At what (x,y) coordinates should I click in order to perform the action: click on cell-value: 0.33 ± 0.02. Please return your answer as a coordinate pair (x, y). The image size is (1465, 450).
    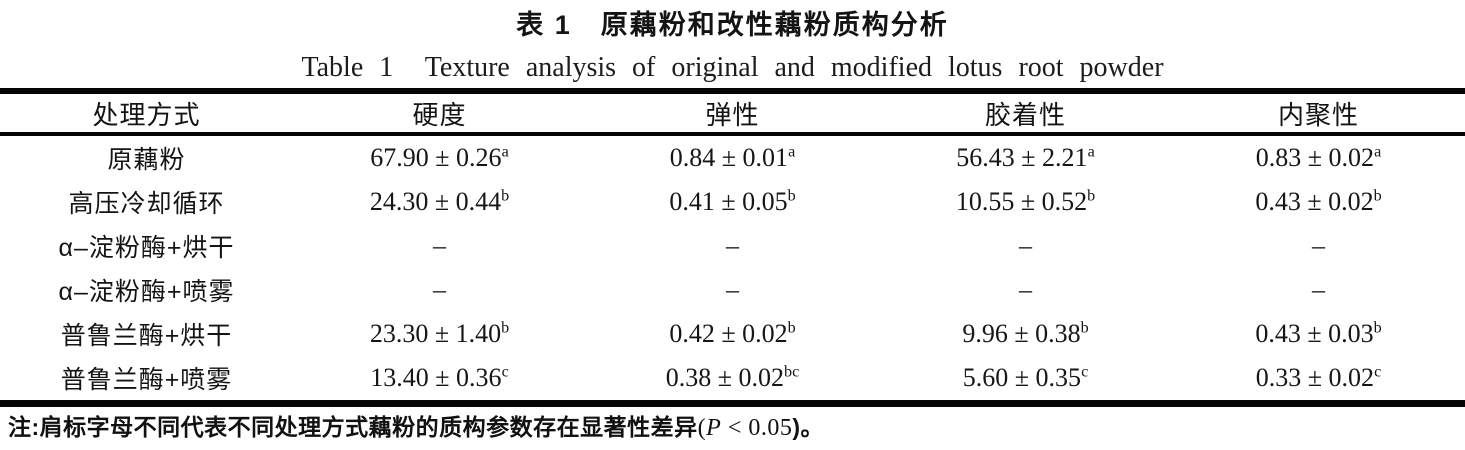
    Looking at the image, I should click on (1315, 377).